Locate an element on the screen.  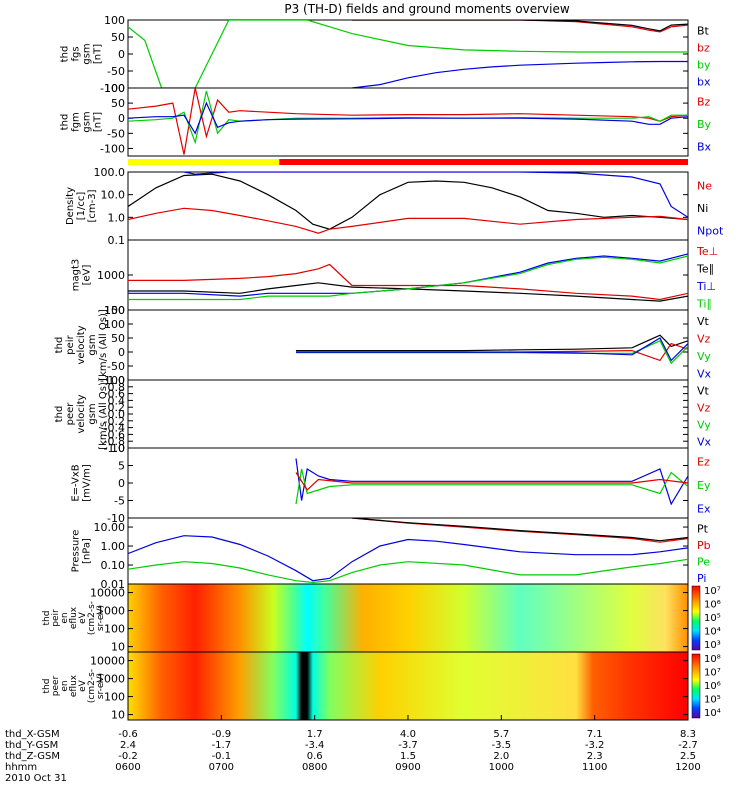
colorbar-label: 10⁸ is located at coordinates (712, 659).